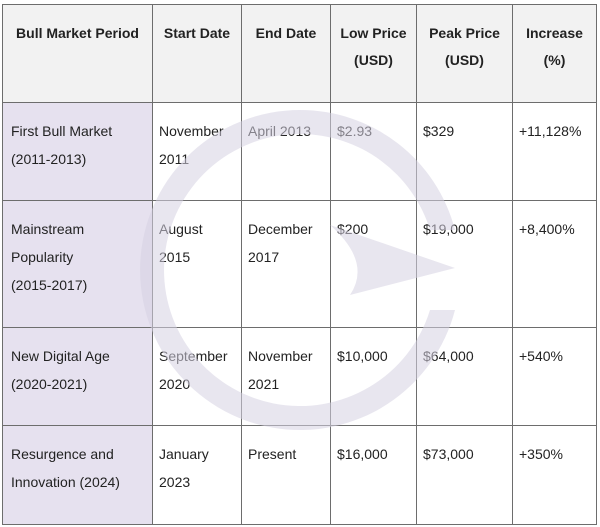 Image resolution: width=600 pixels, height=527 pixels. I want to click on header-start-date: Start Date, so click(197, 53).